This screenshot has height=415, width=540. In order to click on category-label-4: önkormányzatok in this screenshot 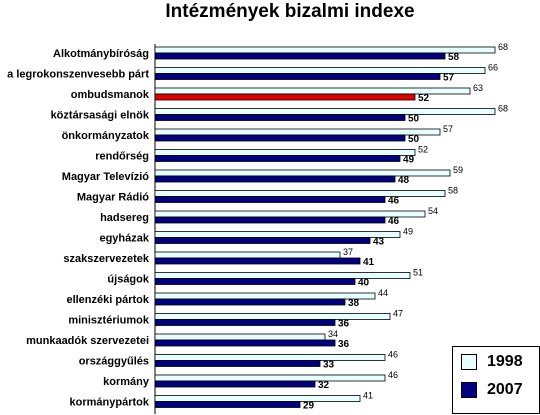, I will do `click(106, 136)`.